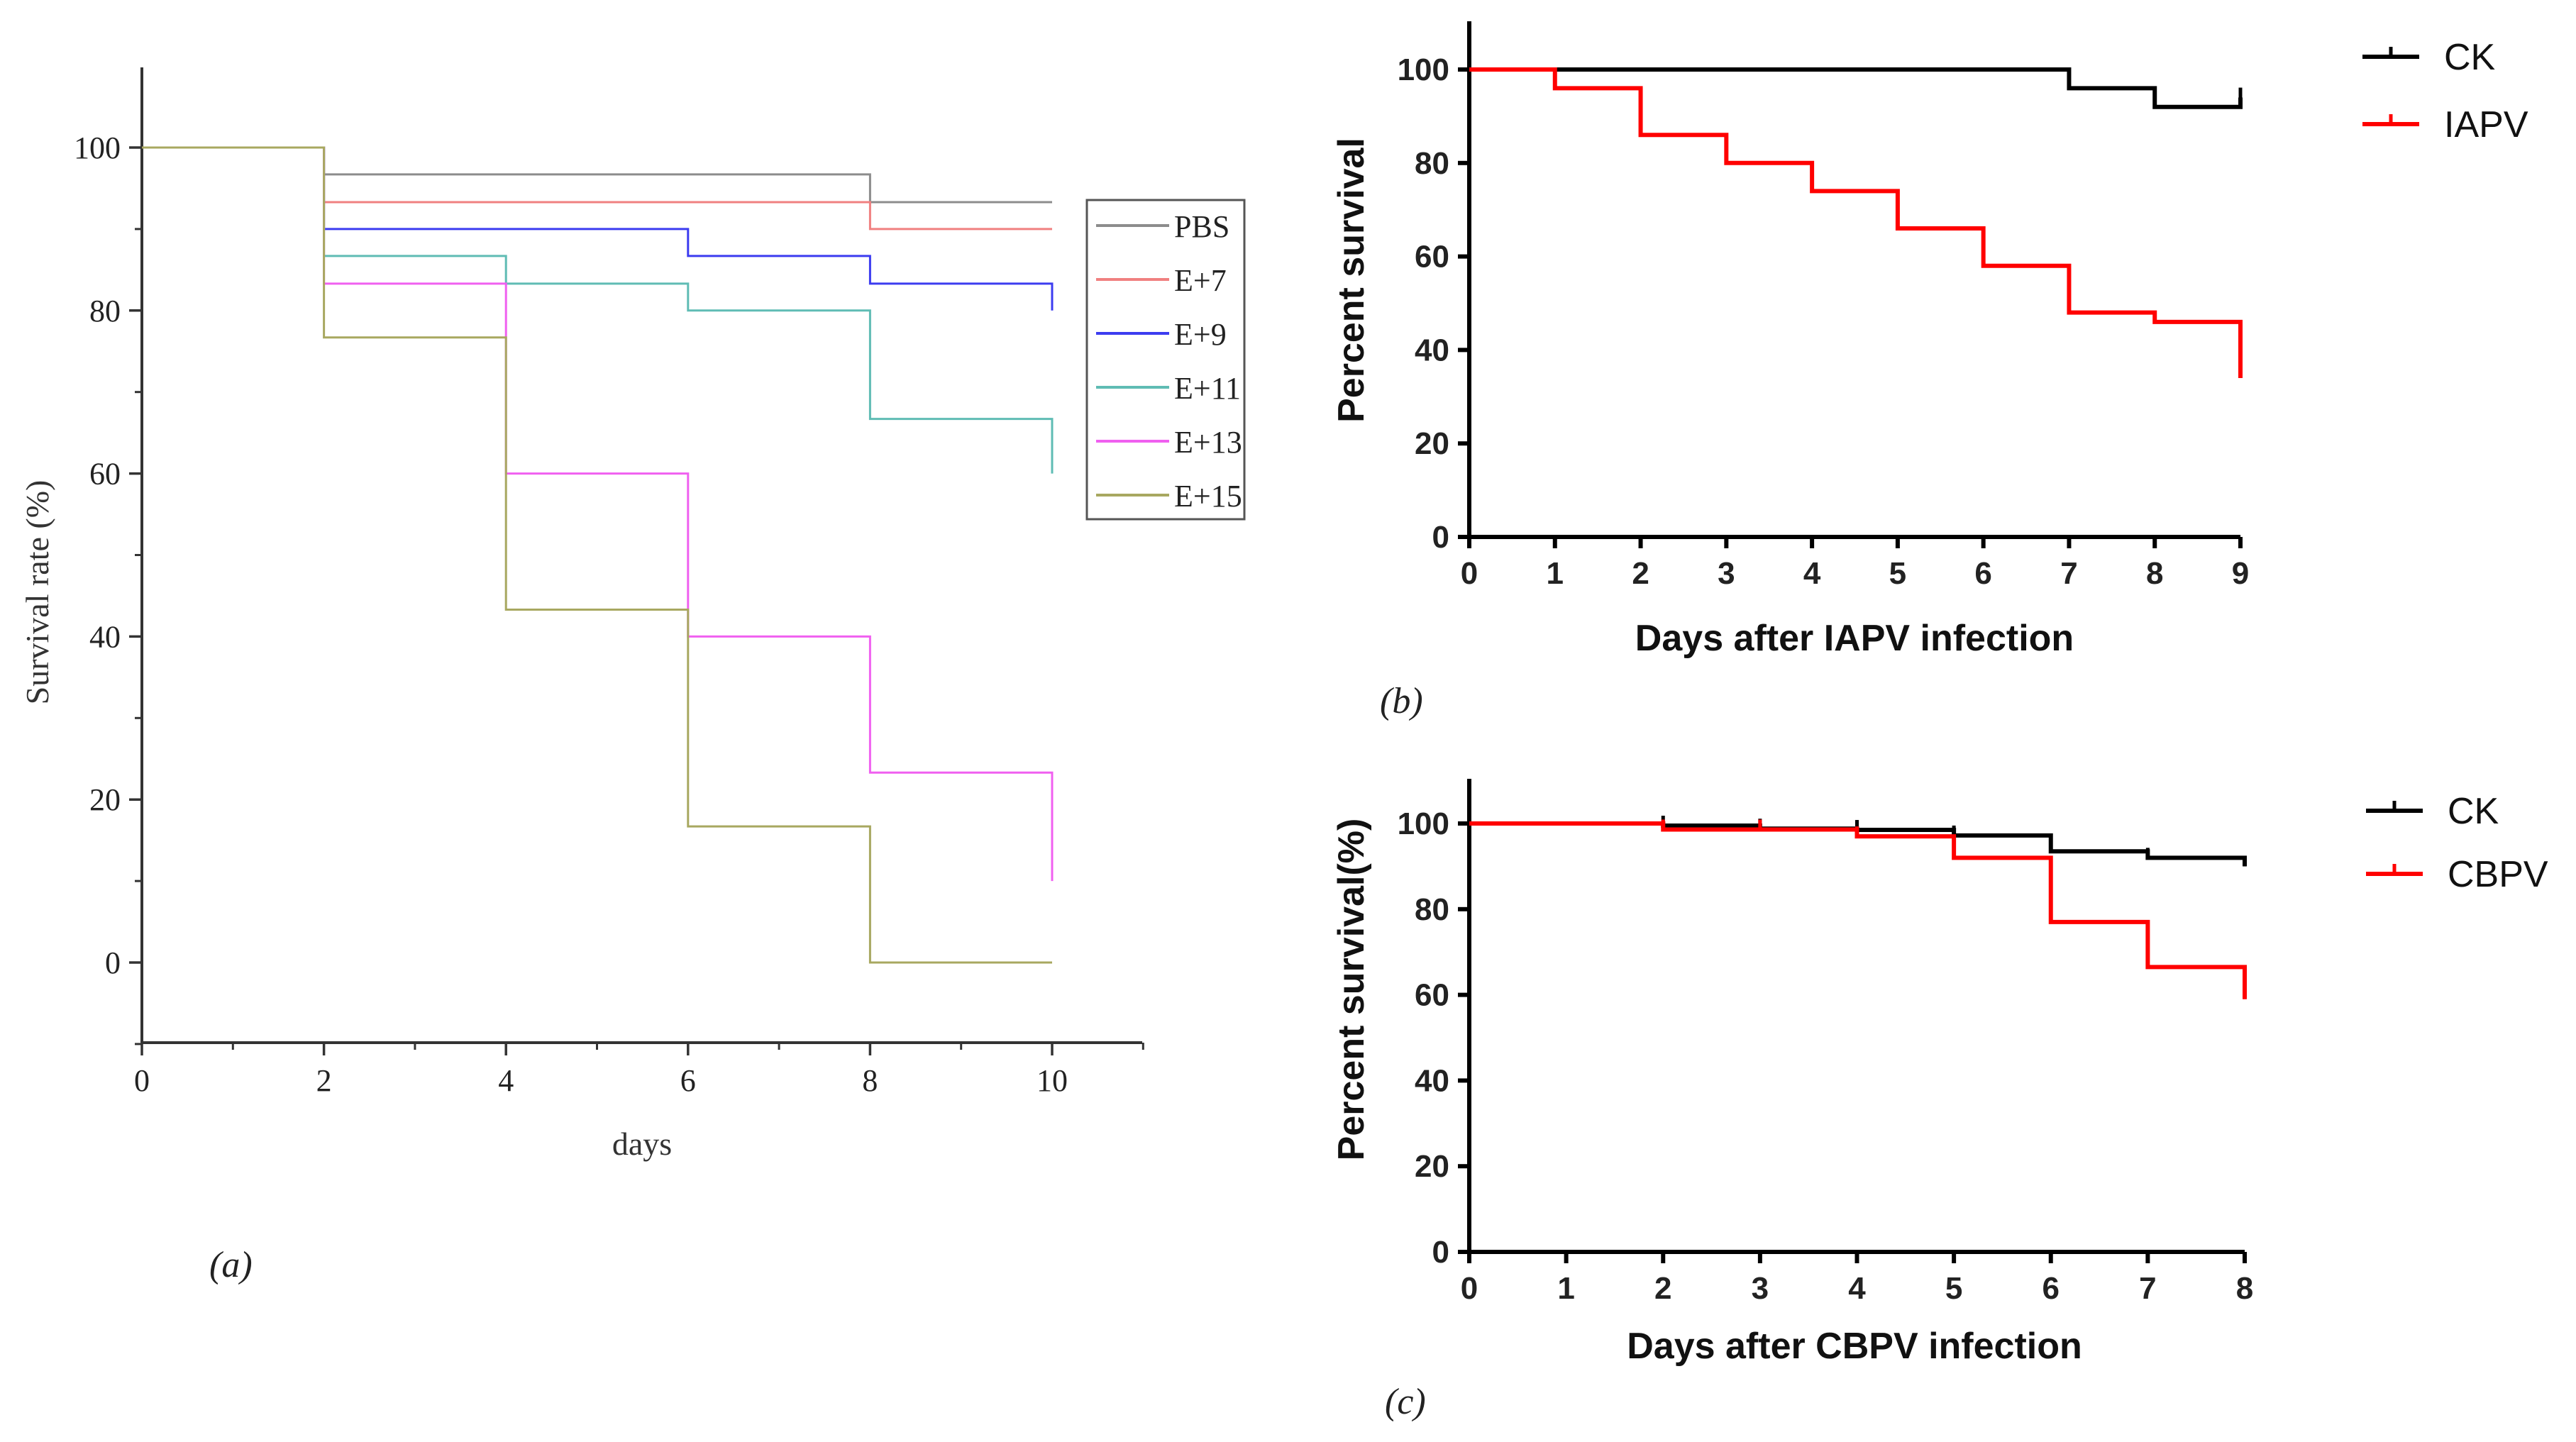 The image size is (2576, 1442). I want to click on chart-b-ytick-label: 20, so click(1432, 444).